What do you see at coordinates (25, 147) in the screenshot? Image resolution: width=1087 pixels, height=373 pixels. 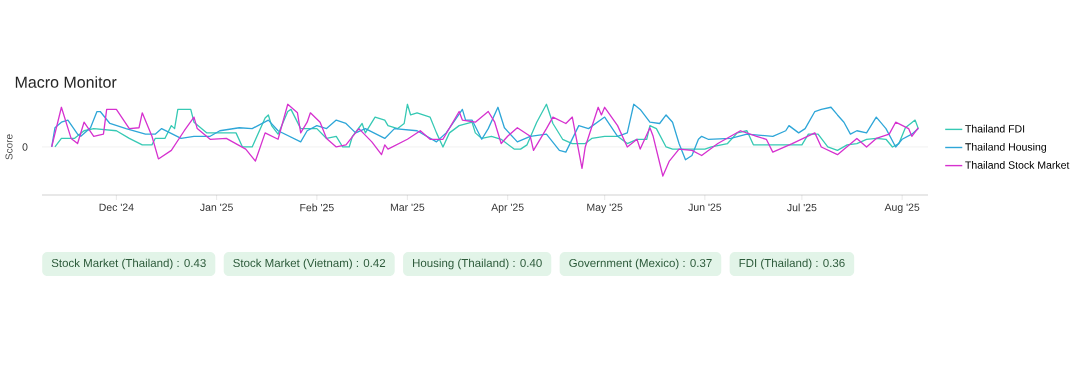 I see `ref-line-label: 0` at bounding box center [25, 147].